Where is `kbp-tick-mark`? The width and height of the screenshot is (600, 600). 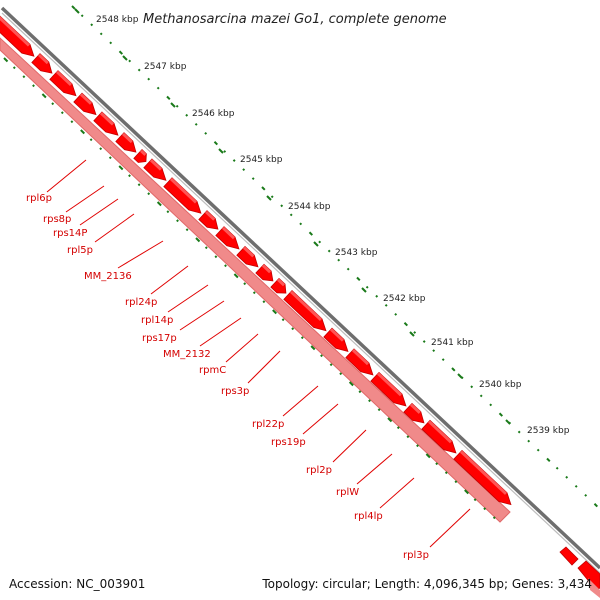 kbp-tick-mark is located at coordinates (364, 290).